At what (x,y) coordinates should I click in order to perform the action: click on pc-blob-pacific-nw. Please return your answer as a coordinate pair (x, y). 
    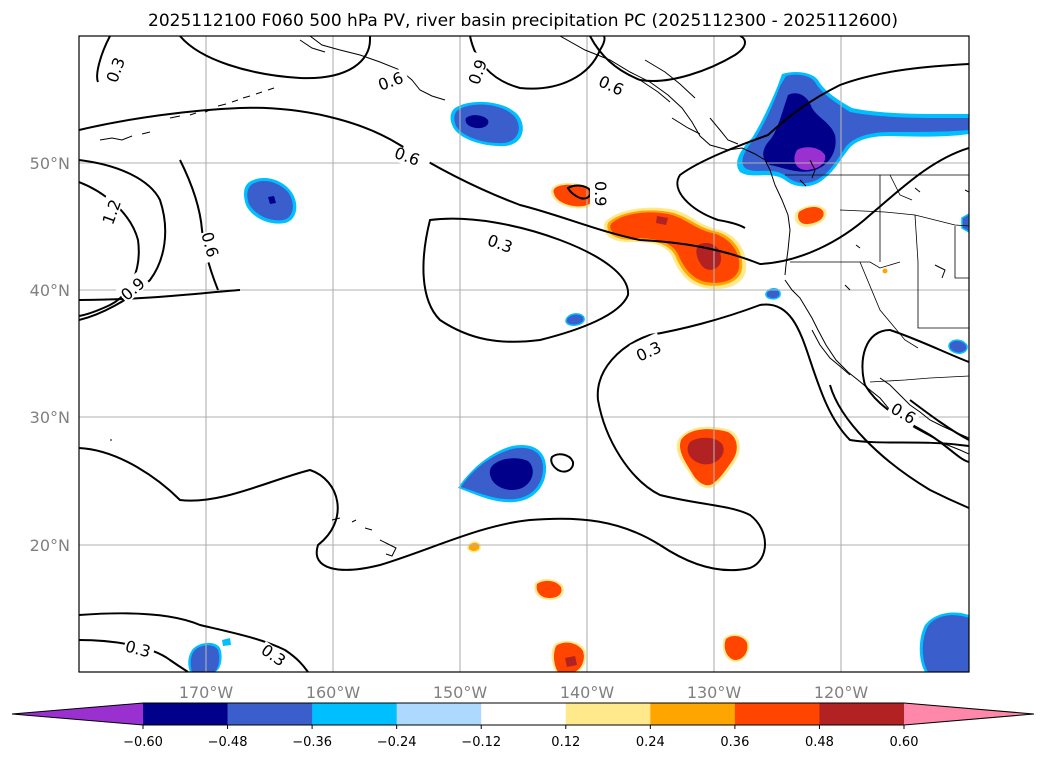
    Looking at the image, I should click on (853, 129).